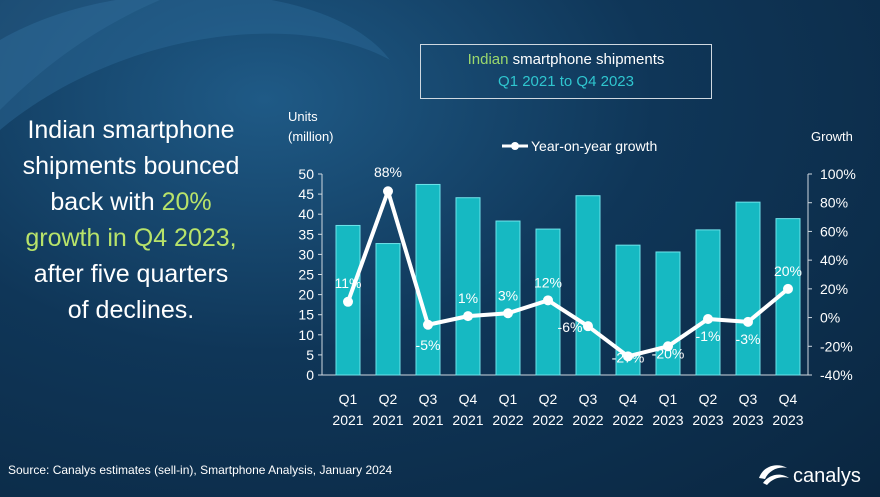 Image resolution: width=880 pixels, height=497 pixels. What do you see at coordinates (388, 172) in the screenshot?
I see `growth-data-label: 88%` at bounding box center [388, 172].